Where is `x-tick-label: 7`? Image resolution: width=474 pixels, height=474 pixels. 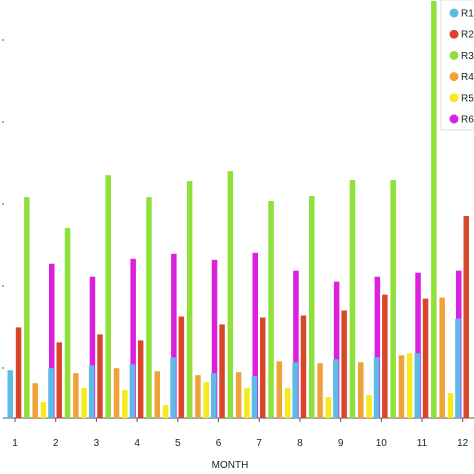 x-tick-label: 7 is located at coordinates (259, 443).